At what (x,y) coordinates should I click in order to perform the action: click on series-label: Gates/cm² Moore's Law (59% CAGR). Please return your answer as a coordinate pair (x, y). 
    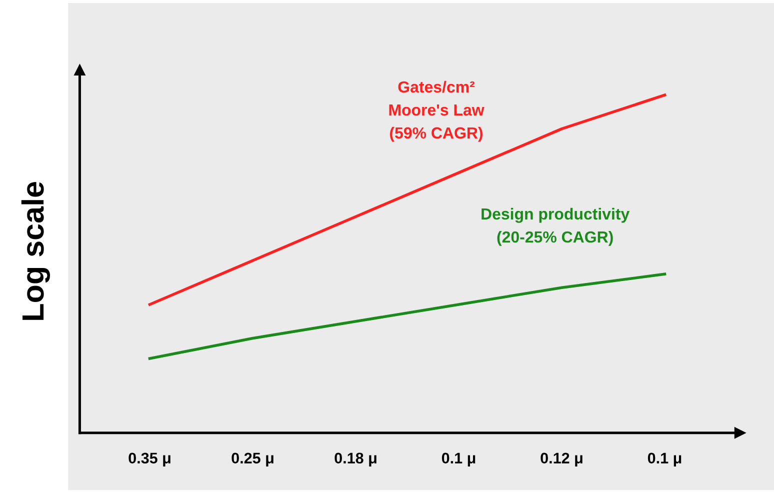
    Looking at the image, I should click on (436, 111).